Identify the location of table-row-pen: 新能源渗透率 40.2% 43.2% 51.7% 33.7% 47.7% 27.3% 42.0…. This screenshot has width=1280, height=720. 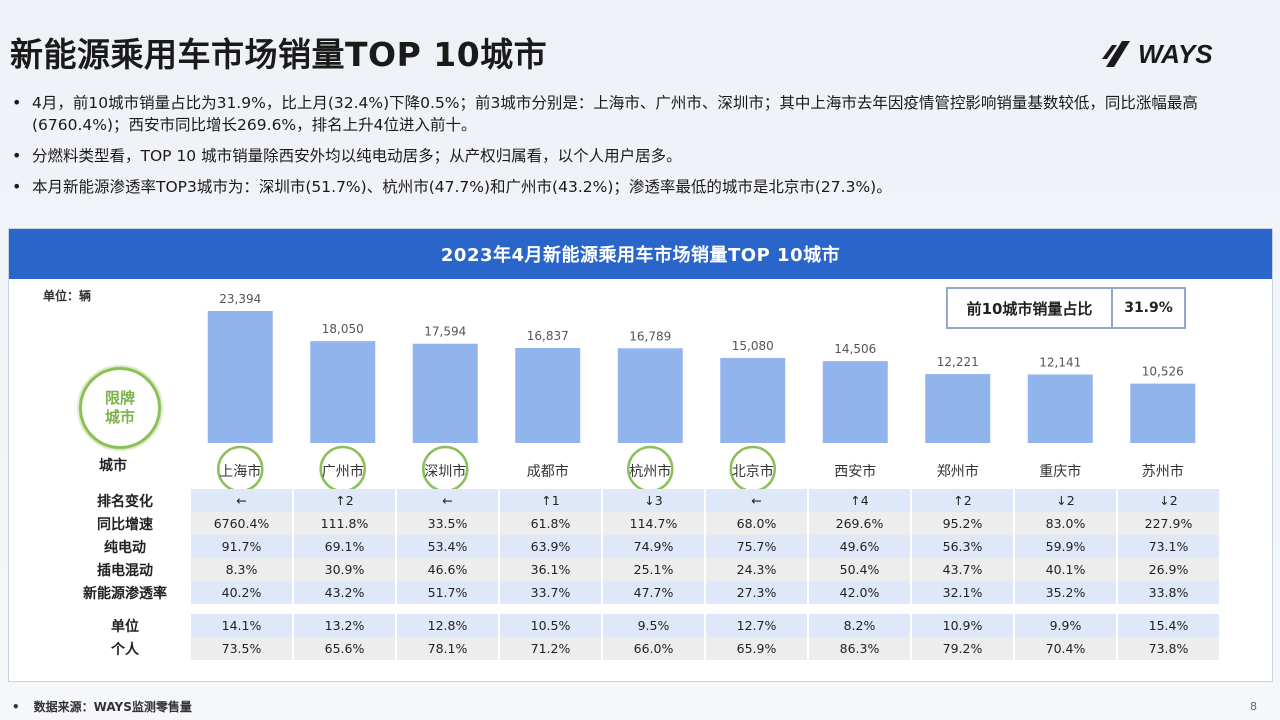
(640, 592).